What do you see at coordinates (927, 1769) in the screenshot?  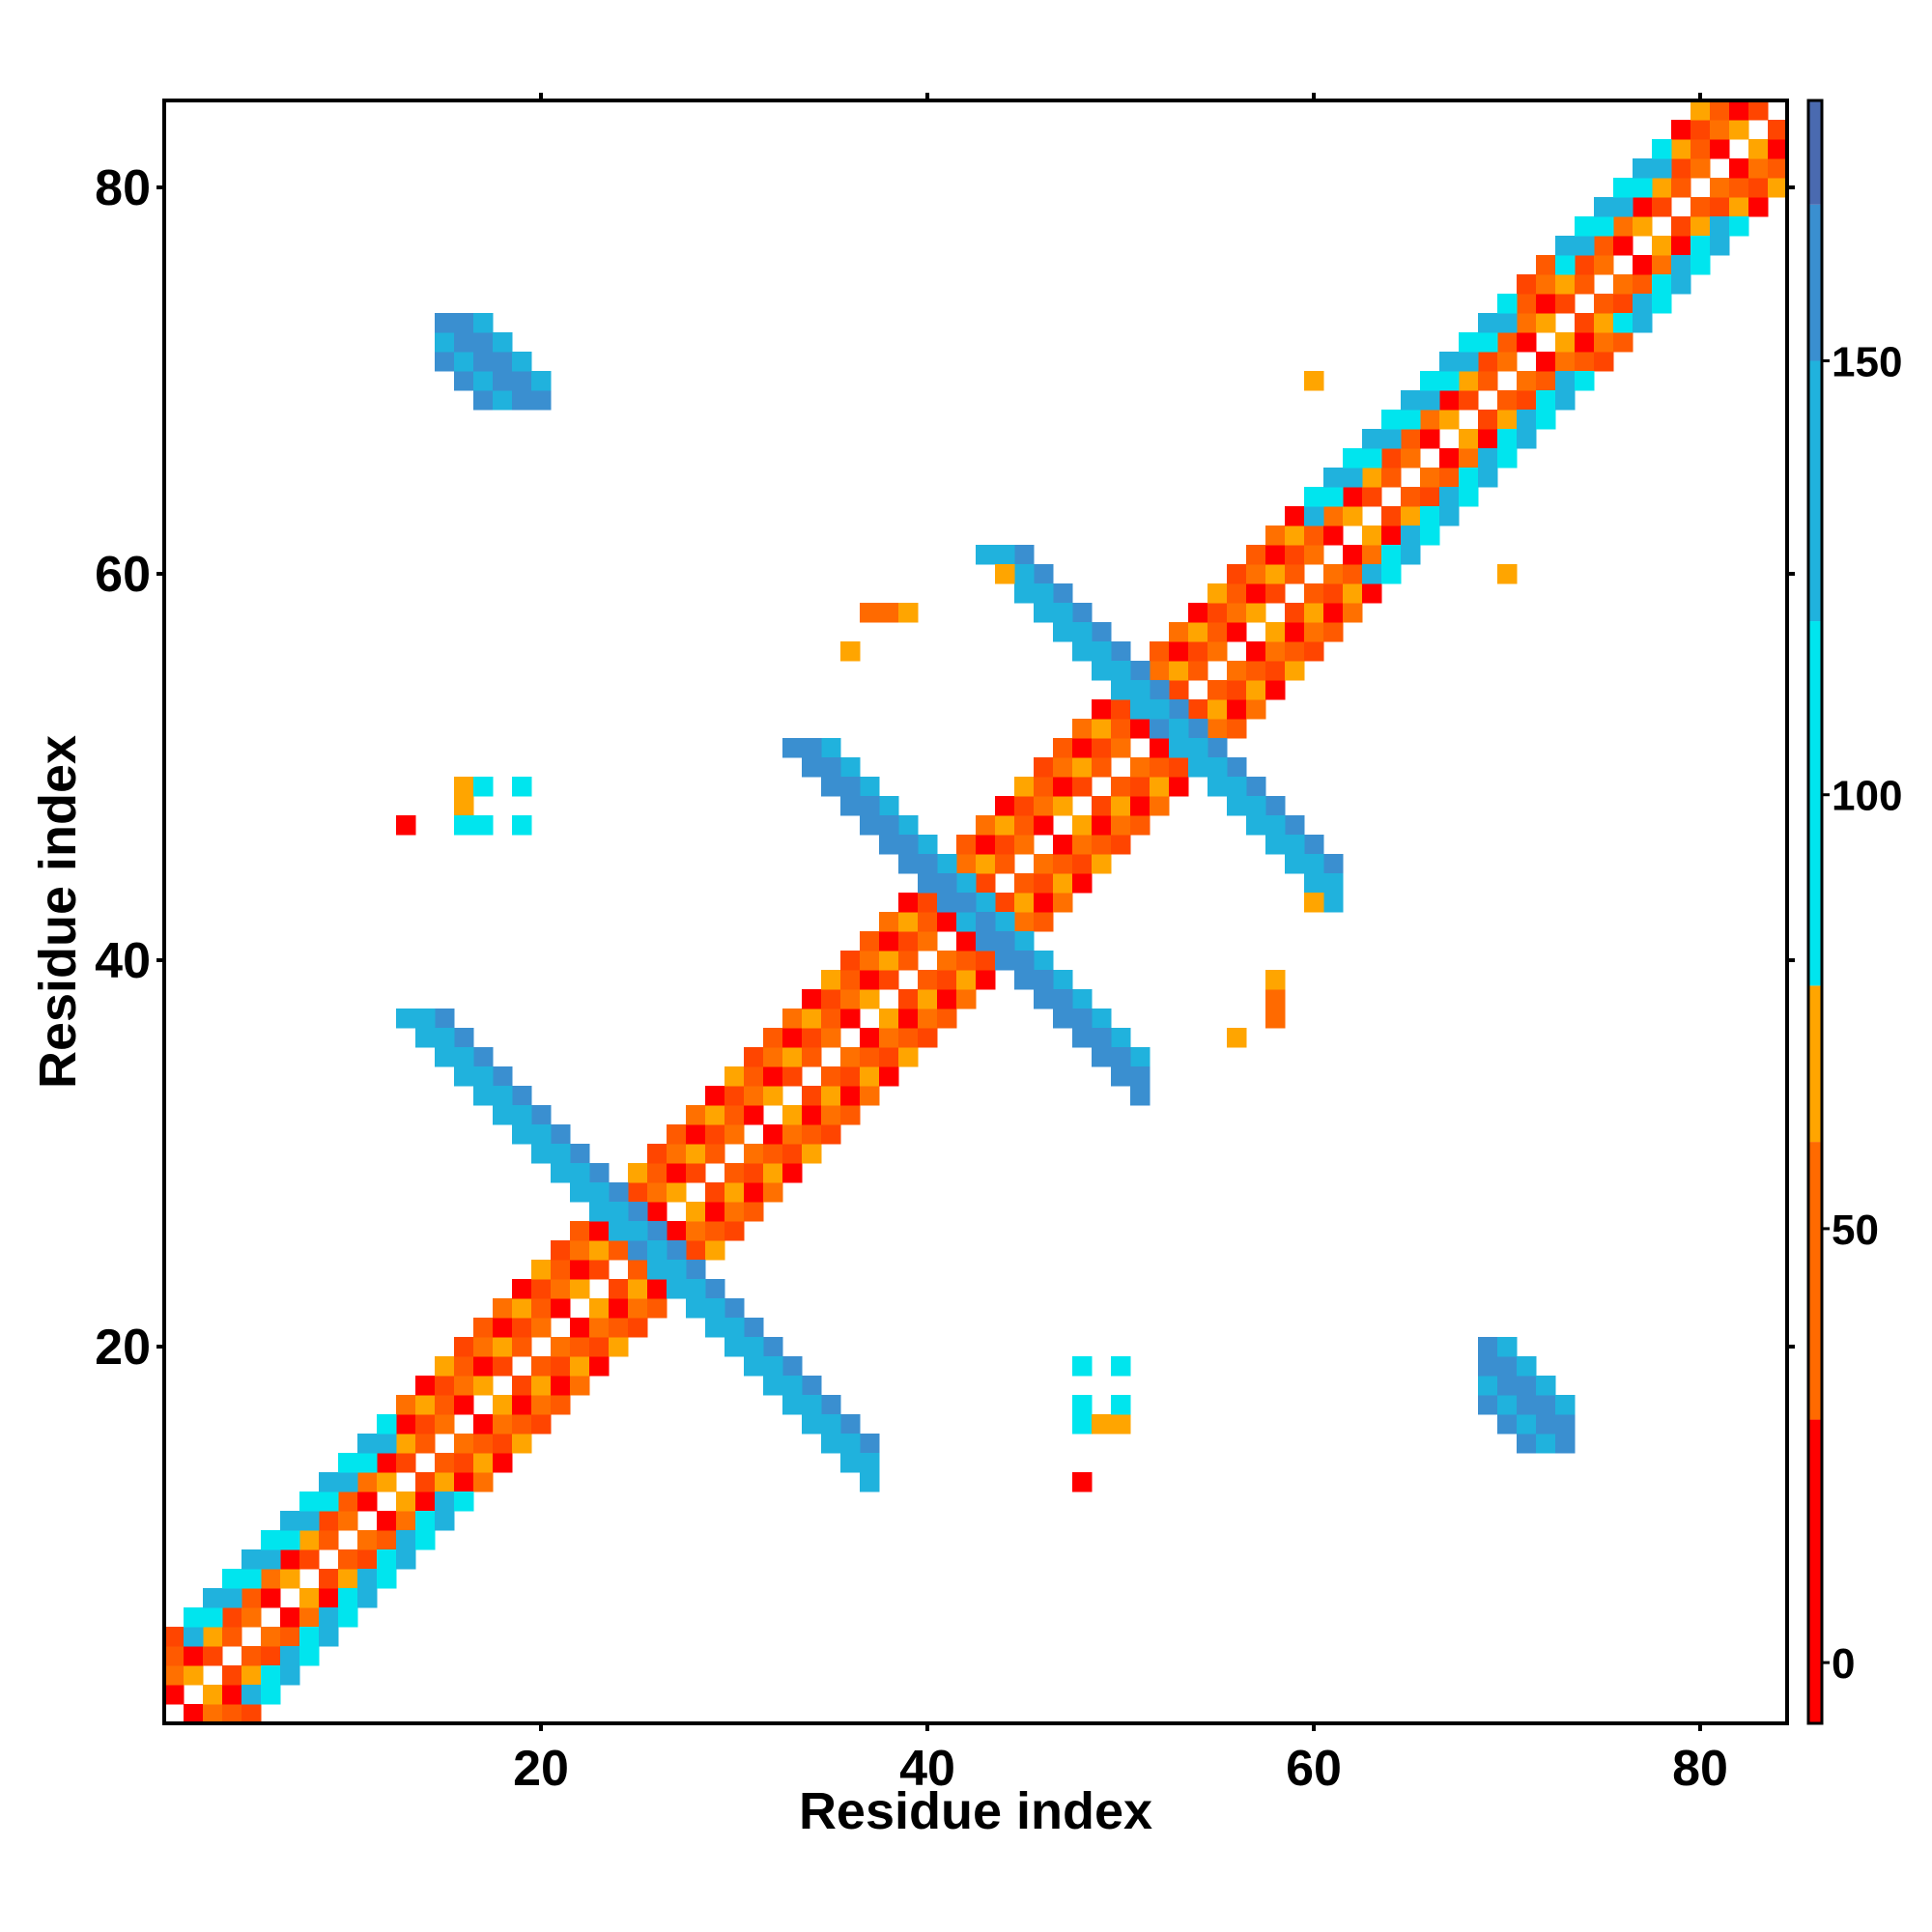 I see `x-tick-label: 40` at bounding box center [927, 1769].